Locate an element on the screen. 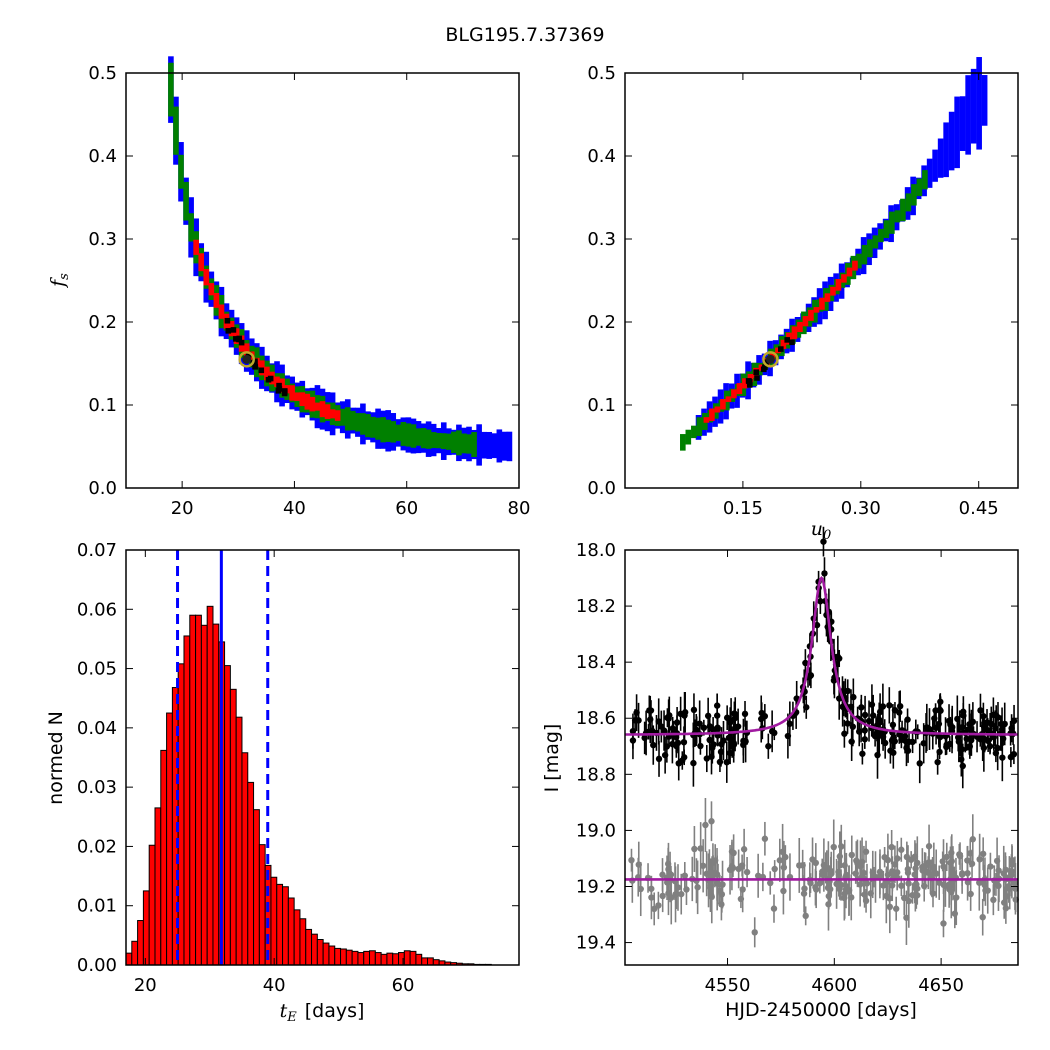 The height and width of the screenshot is (1050, 1050). lightcurve-ytick-label: 19.4 is located at coordinates (596, 943).